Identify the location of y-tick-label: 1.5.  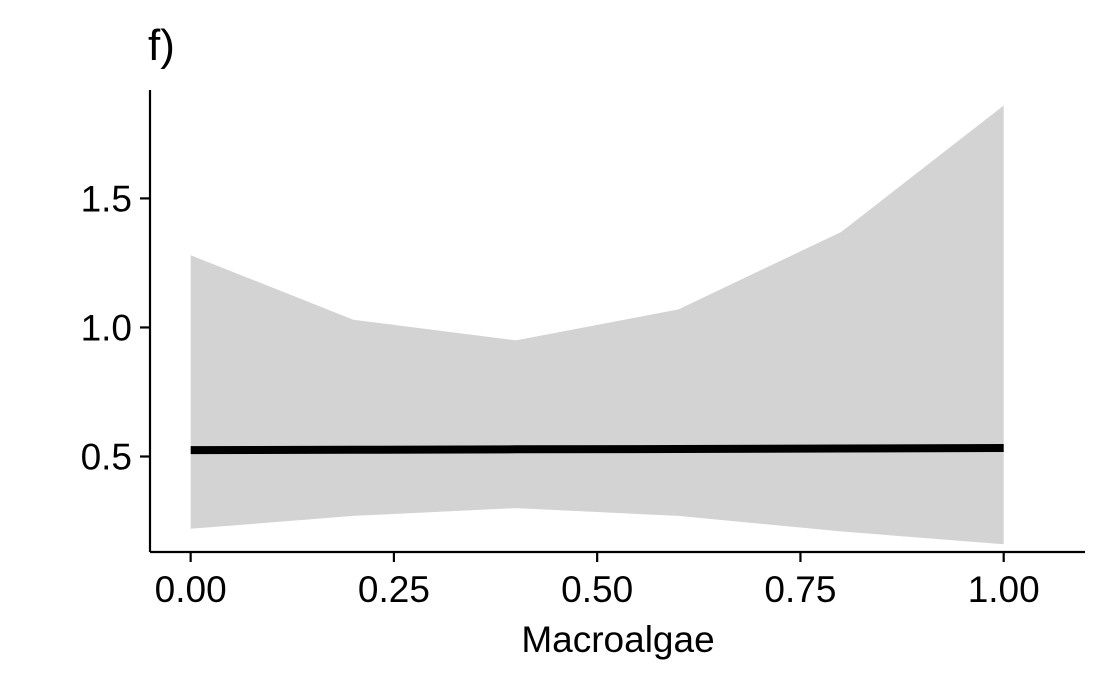
(106, 198).